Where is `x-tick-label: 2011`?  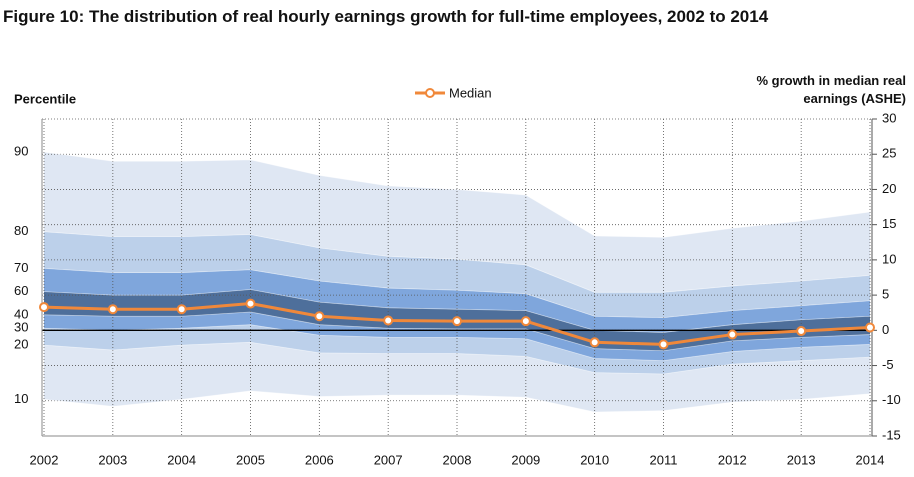
x-tick-label: 2011 is located at coordinates (664, 459).